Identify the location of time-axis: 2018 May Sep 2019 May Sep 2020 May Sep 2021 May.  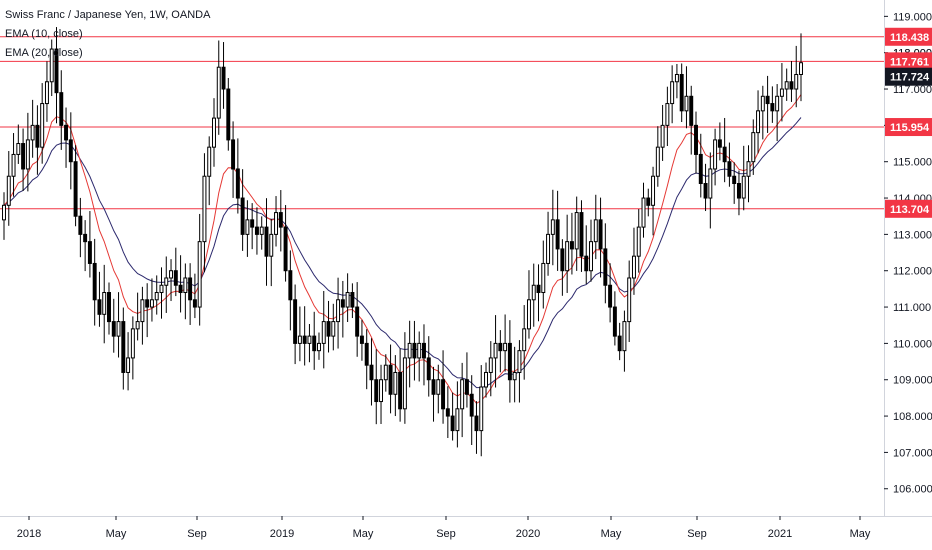
(444, 528).